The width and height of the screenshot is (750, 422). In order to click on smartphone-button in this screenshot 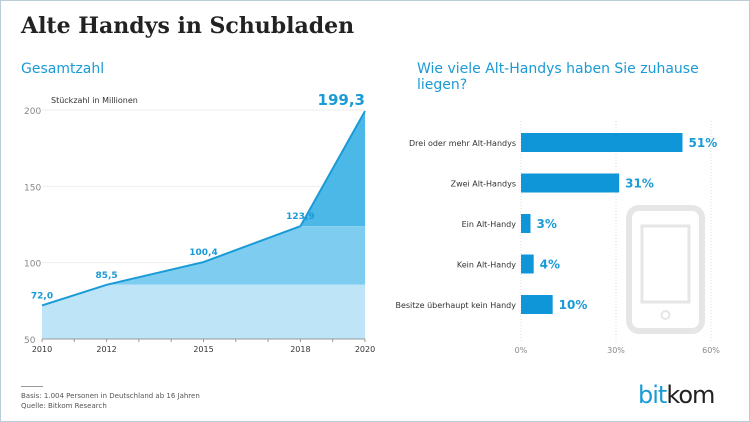, I will do `click(665, 315)`.